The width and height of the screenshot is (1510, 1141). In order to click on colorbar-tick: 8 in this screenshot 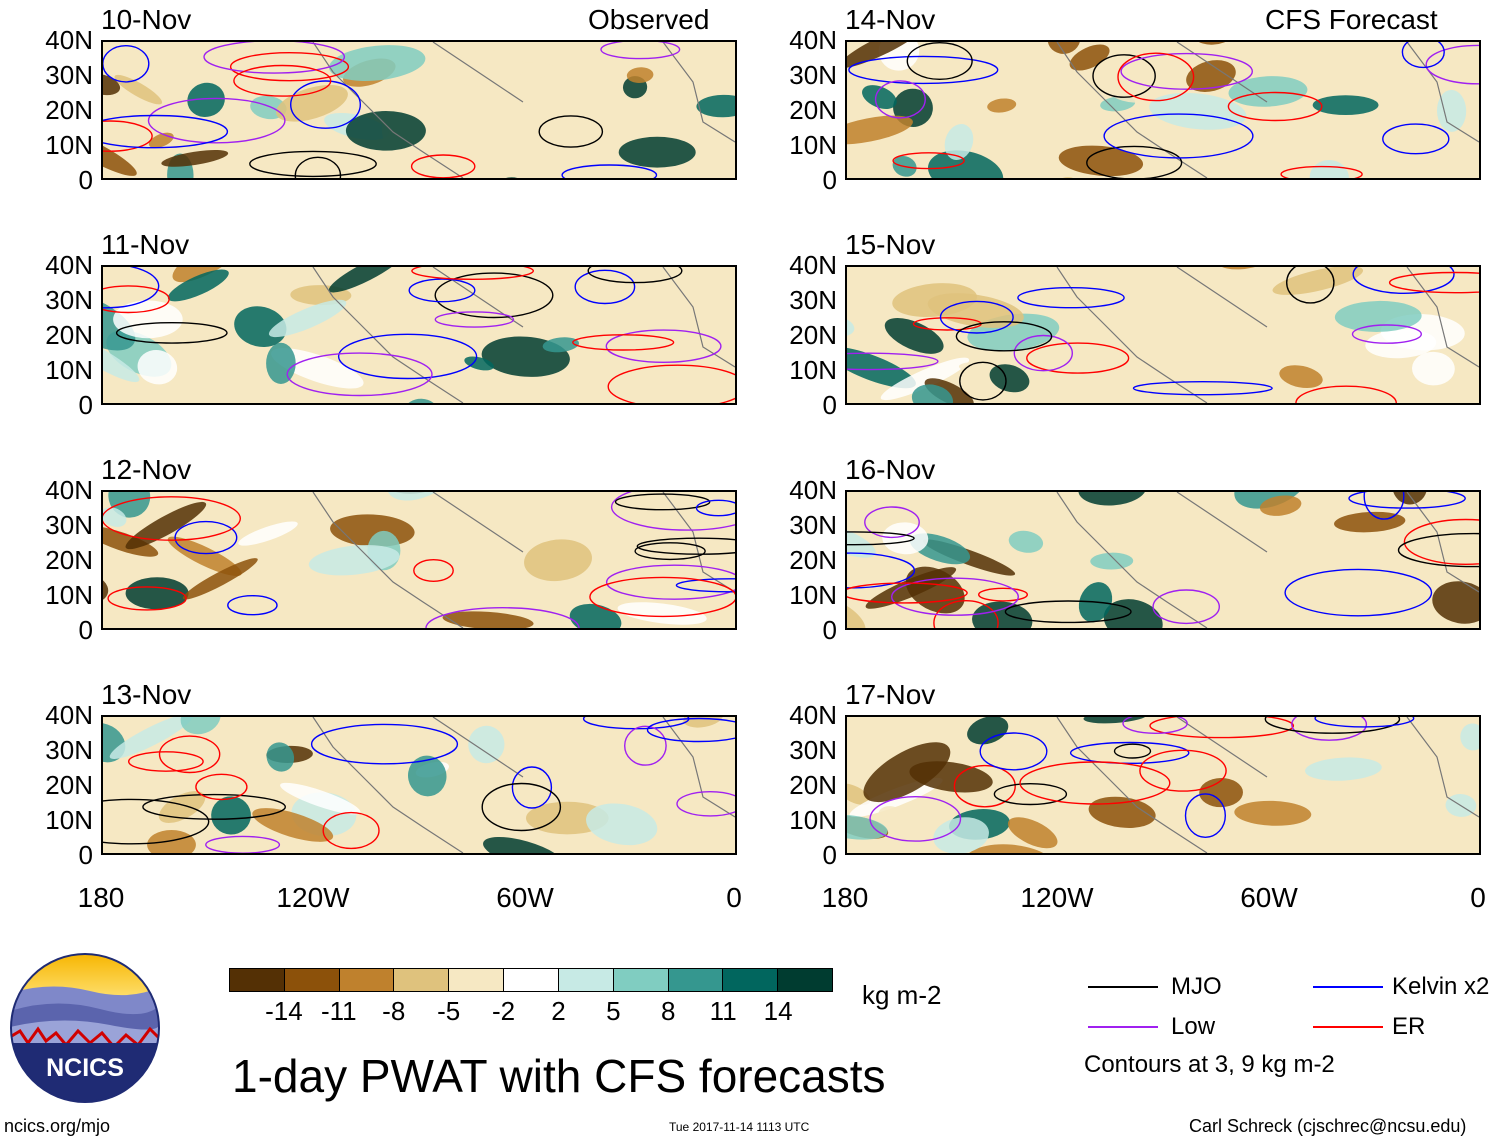, I will do `click(668, 1011)`.